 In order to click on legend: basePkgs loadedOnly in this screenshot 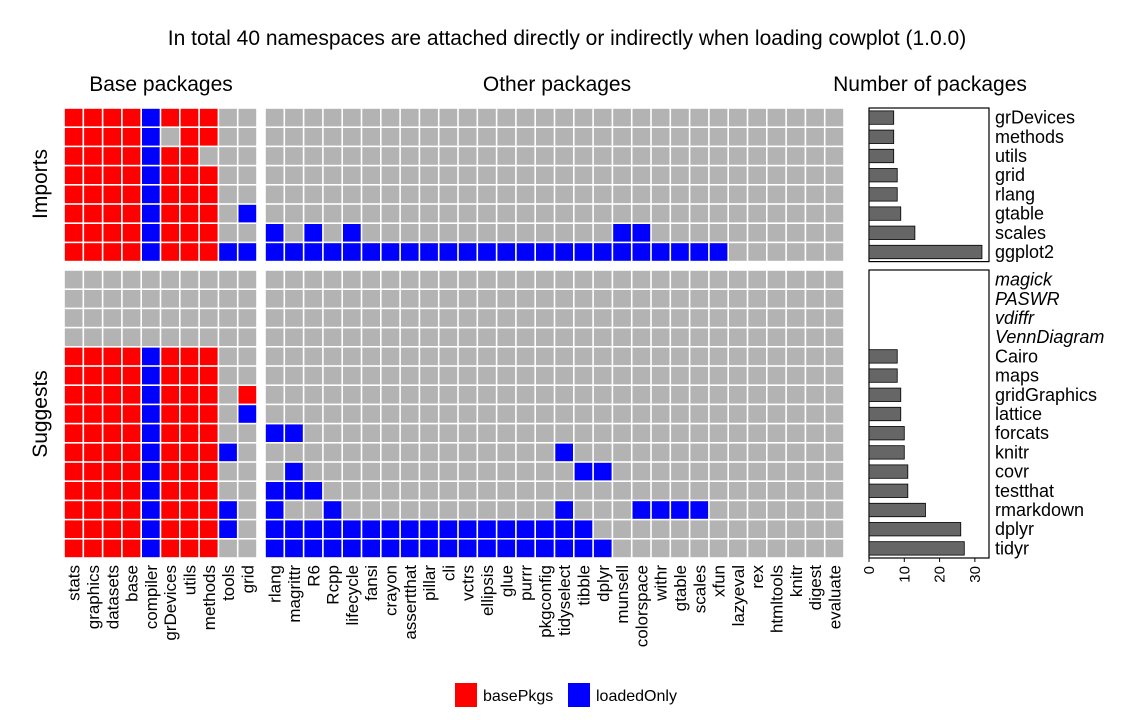, I will do `click(566, 695)`.